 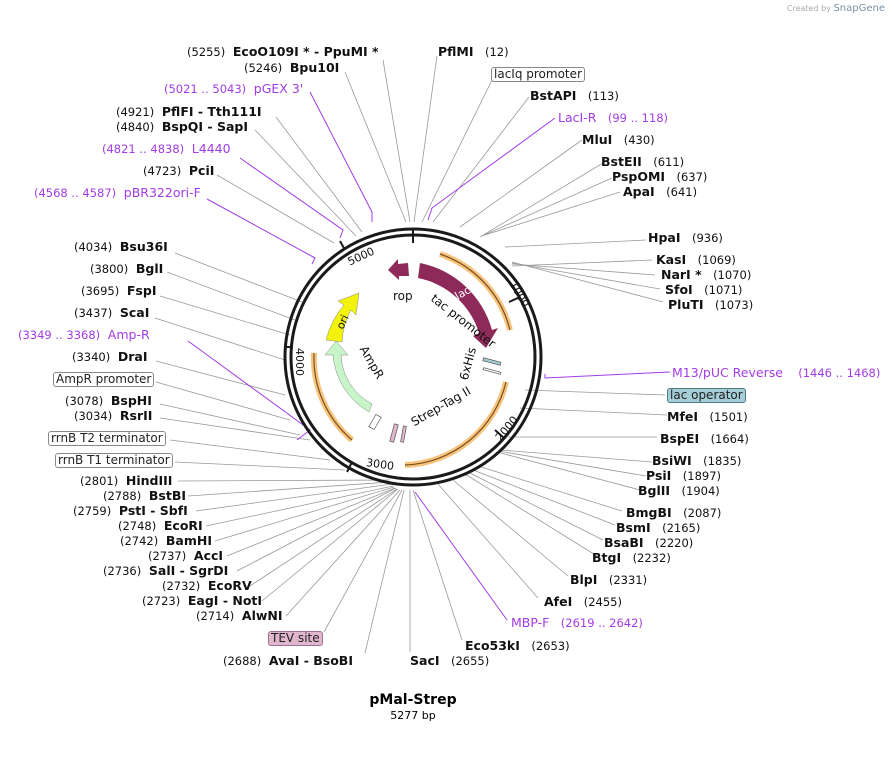 What do you see at coordinates (613, 118) in the screenshot?
I see `primer-label: LacI-R (99 .. 118)` at bounding box center [613, 118].